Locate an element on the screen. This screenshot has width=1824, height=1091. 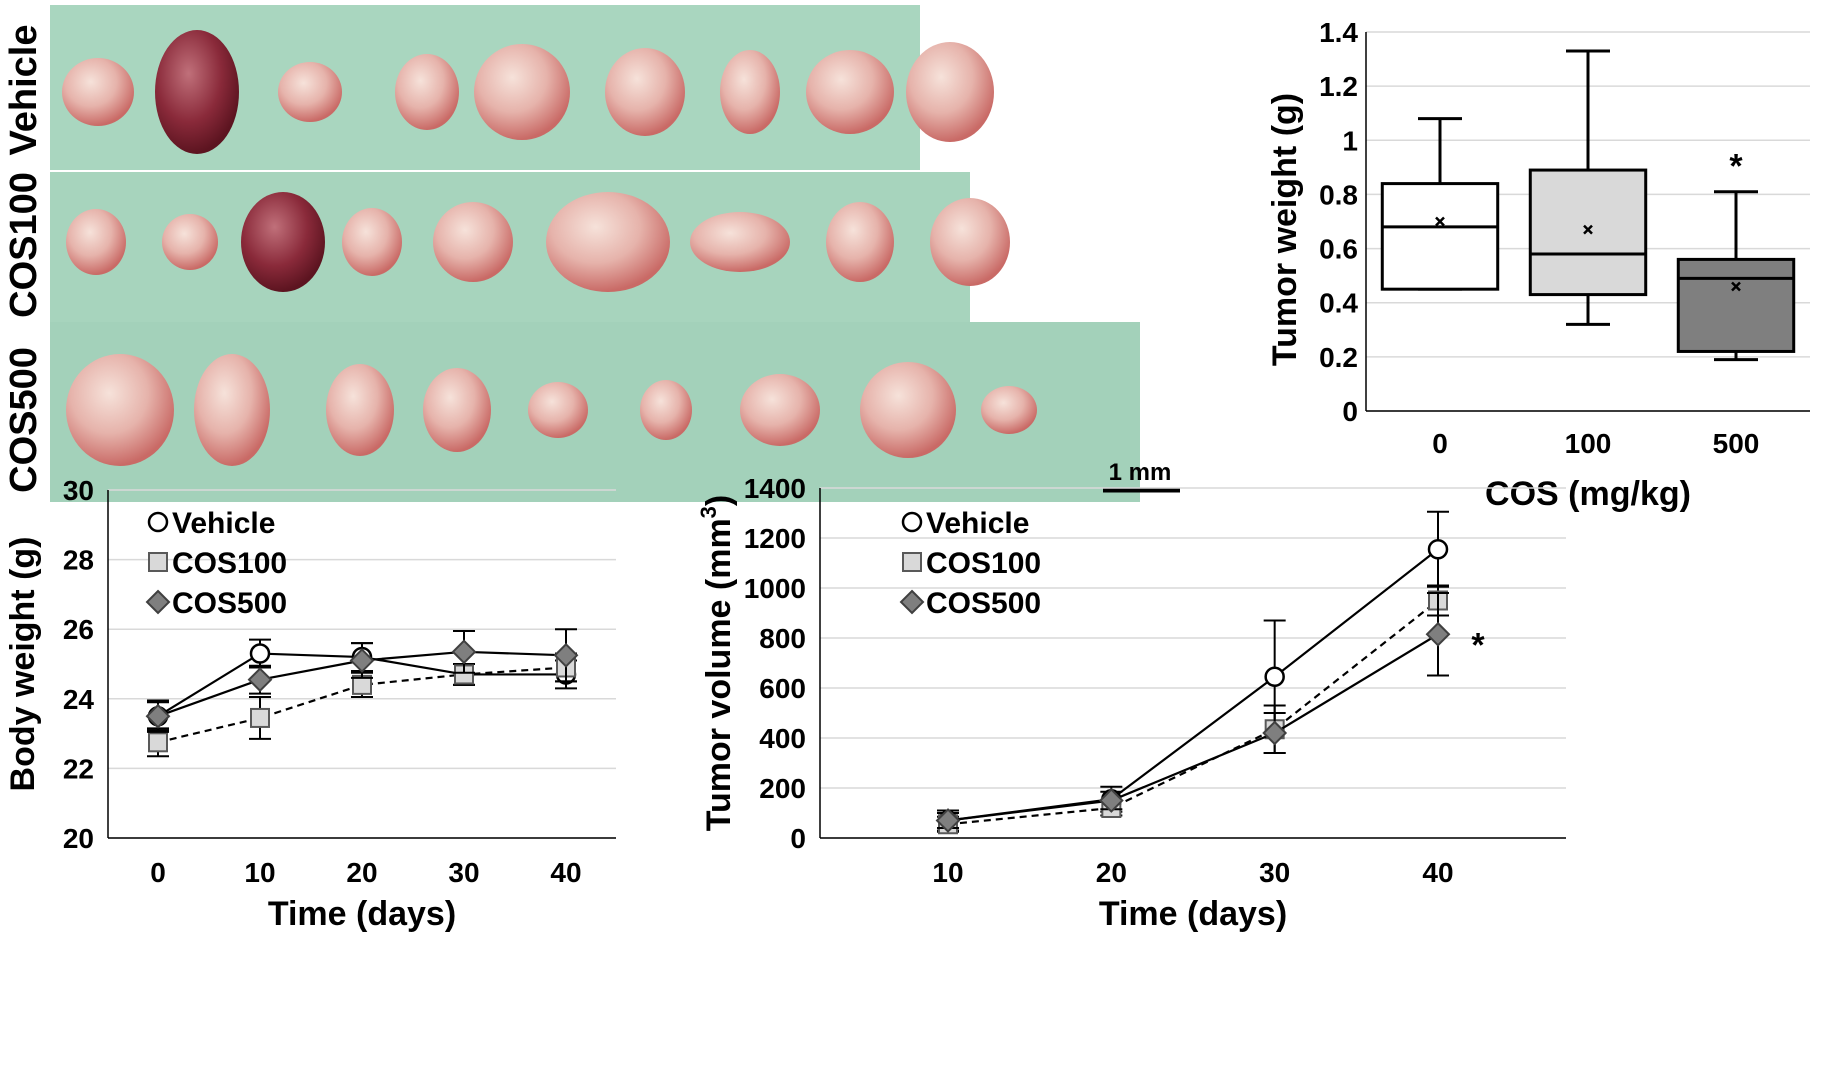
y-tick-label: 26 is located at coordinates (78, 629).